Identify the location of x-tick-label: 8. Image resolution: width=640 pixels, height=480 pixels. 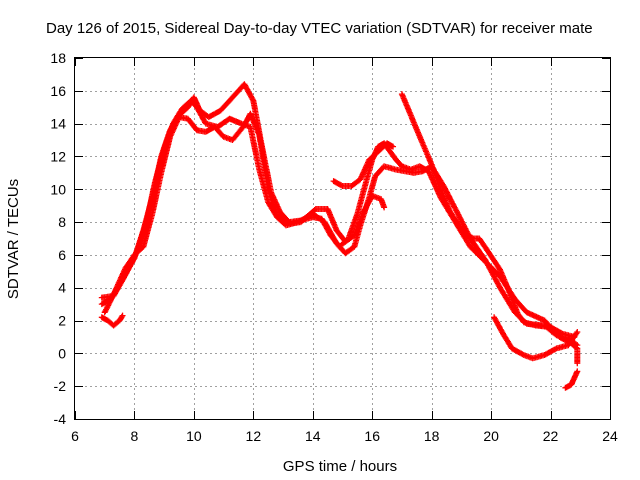
(135, 436).